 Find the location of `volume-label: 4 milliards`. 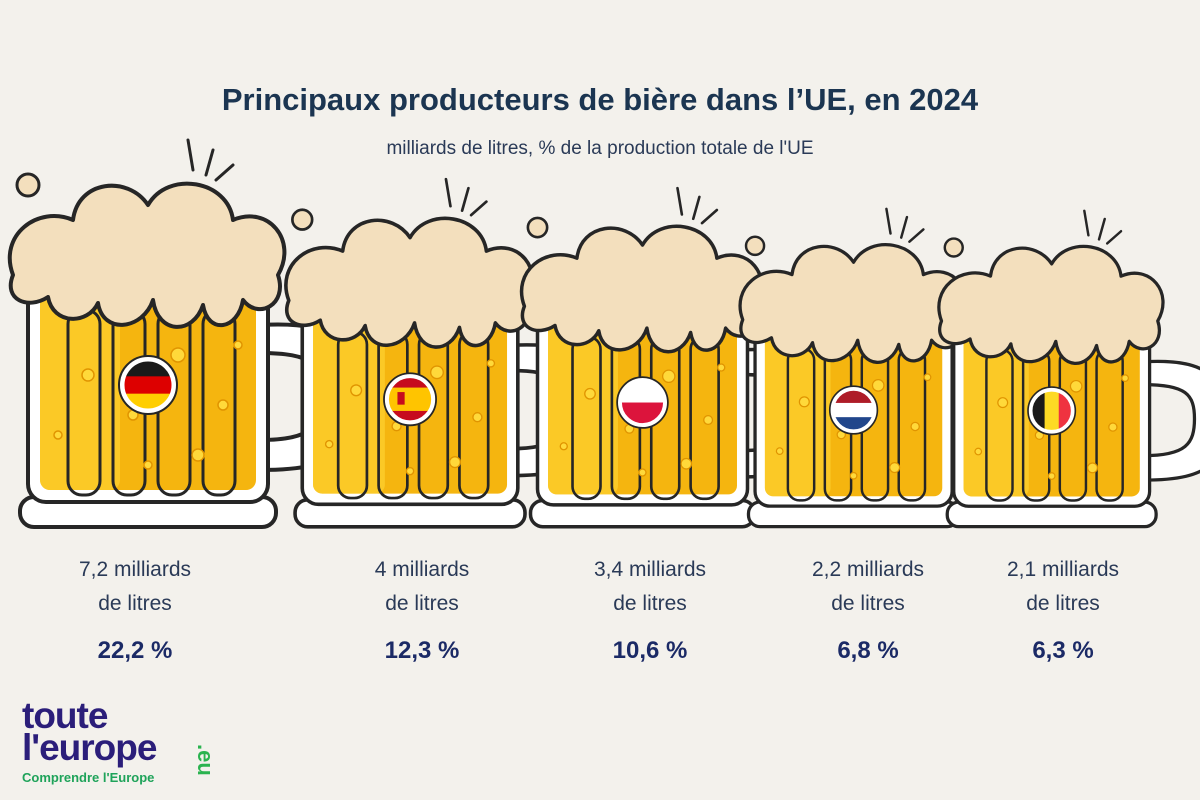

volume-label: 4 milliards is located at coordinates (422, 569).